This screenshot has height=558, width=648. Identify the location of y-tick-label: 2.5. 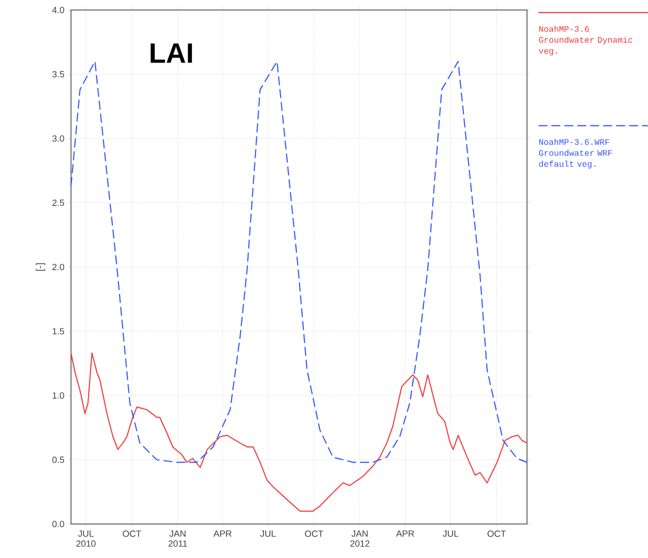
(58, 203).